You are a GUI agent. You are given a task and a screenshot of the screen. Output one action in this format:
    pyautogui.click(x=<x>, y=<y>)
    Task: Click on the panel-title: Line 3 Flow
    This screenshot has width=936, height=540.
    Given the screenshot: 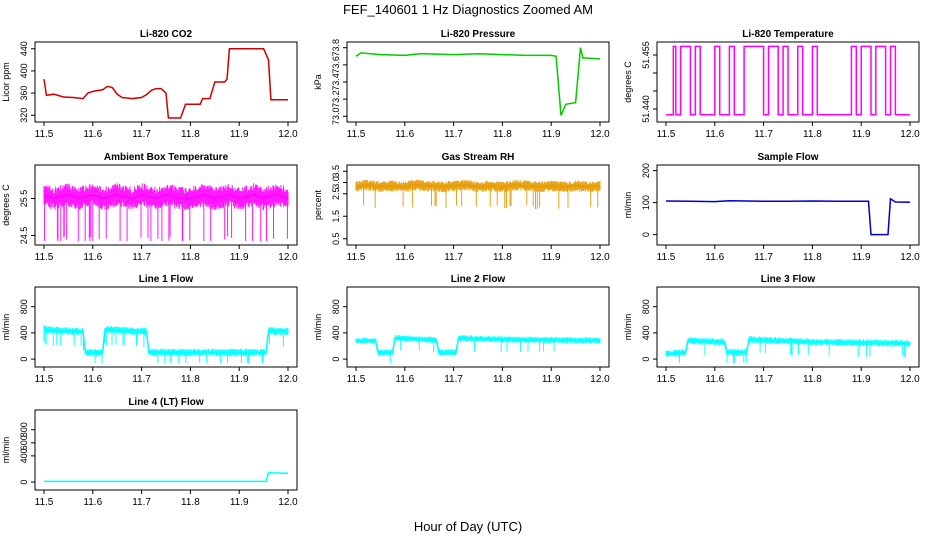 What is the action you would take?
    pyautogui.click(x=788, y=279)
    